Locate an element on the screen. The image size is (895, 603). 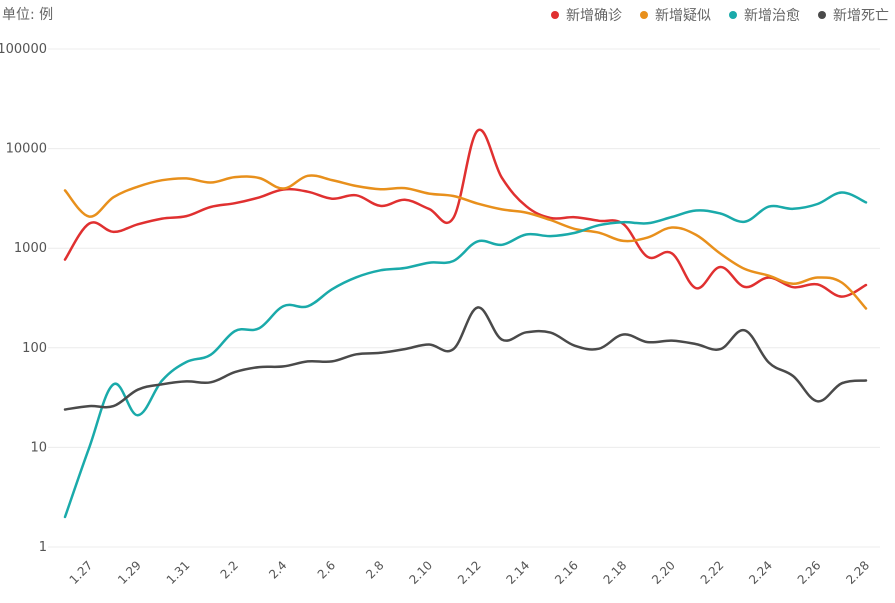
x-tick-label: 2.26 is located at coordinates (809, 572).